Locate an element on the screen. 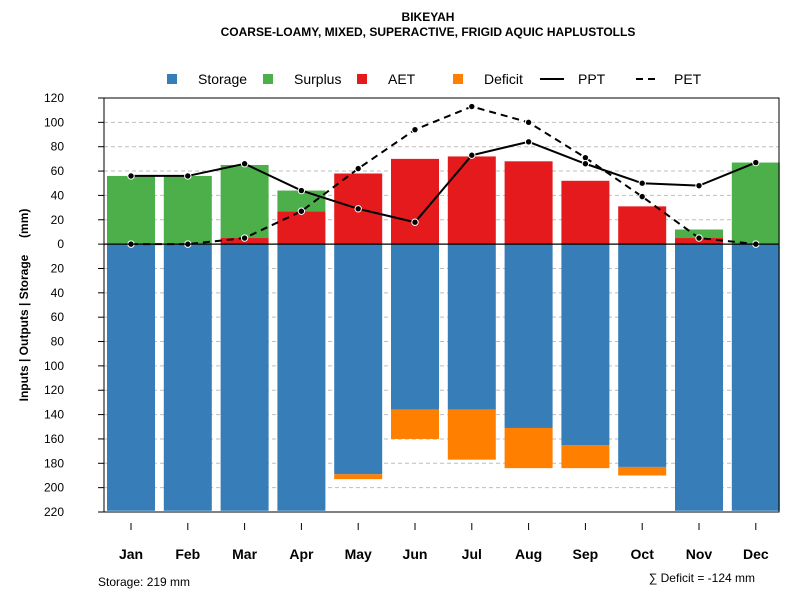  storage-bar-sep is located at coordinates (585, 345).